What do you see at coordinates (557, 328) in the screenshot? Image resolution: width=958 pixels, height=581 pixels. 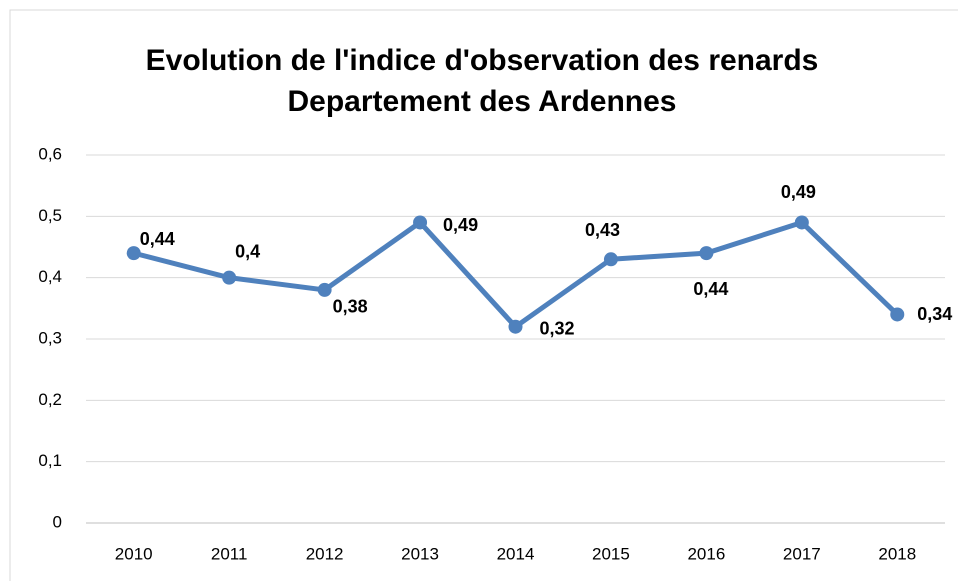 I see `data-label: 0,32` at bounding box center [557, 328].